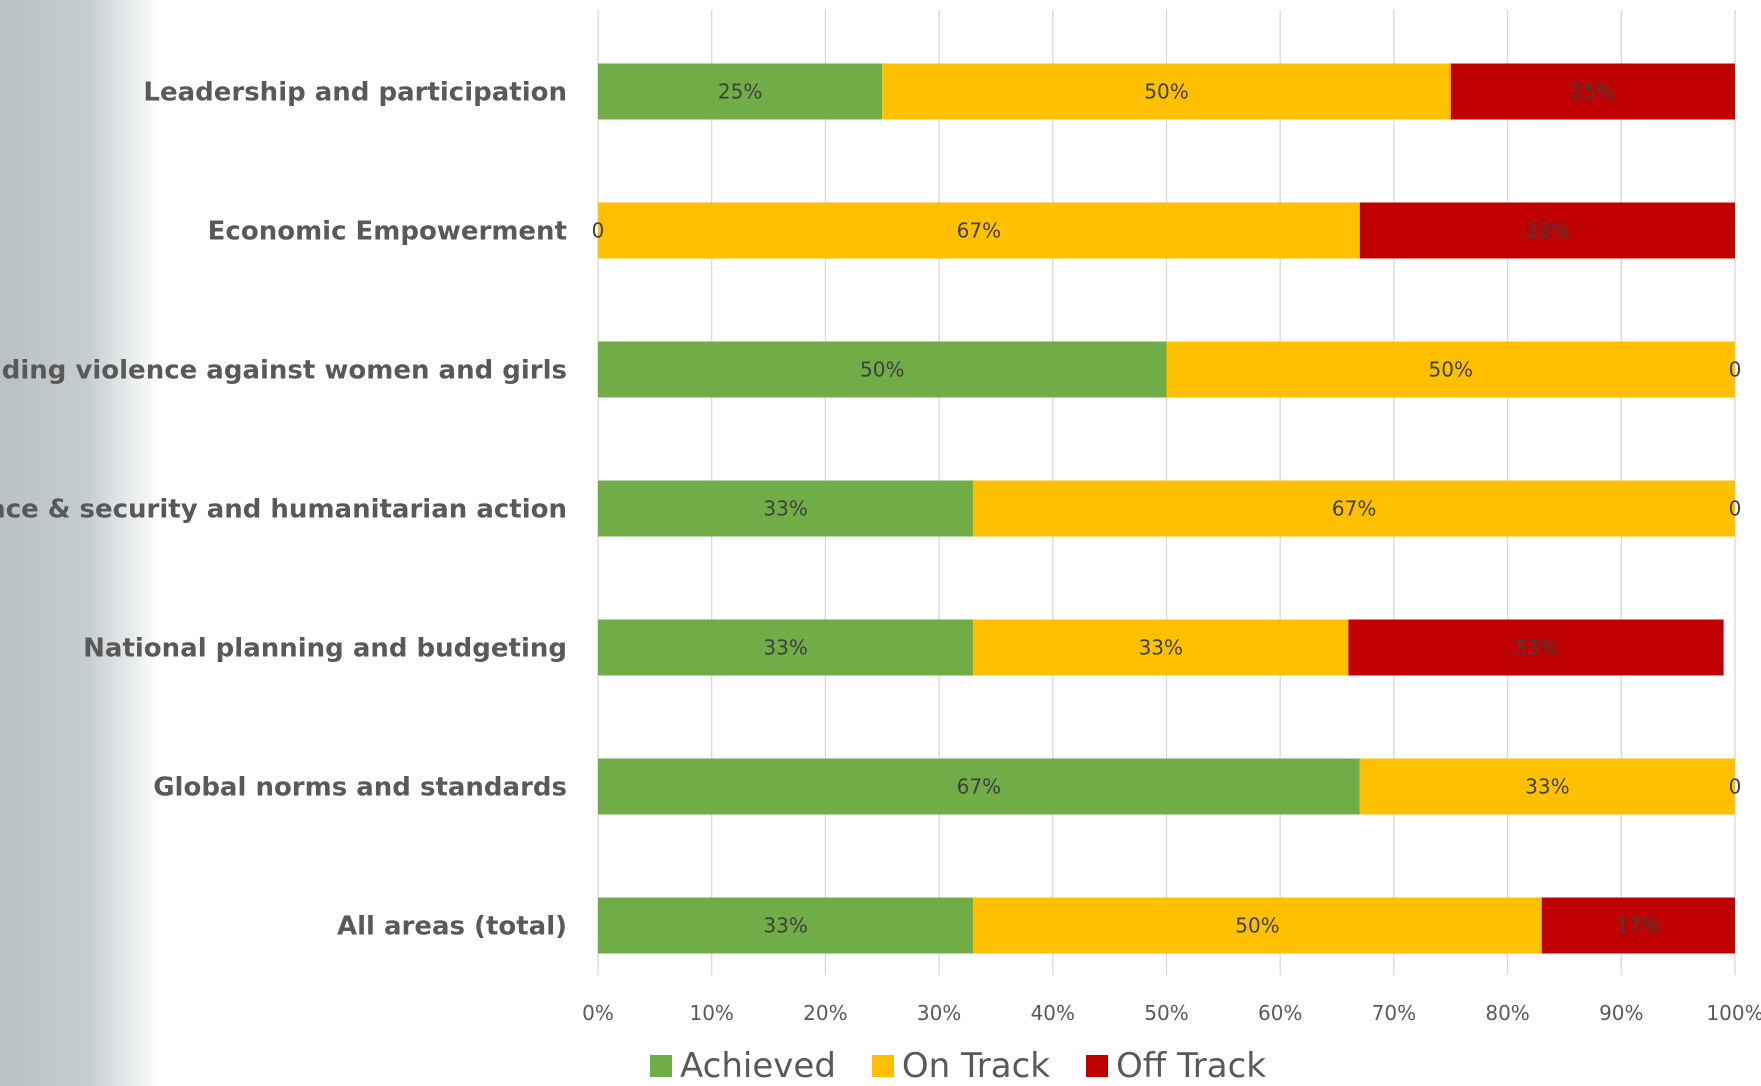 This screenshot has width=1761, height=1086. I want to click on side-shade, so click(80, 543).